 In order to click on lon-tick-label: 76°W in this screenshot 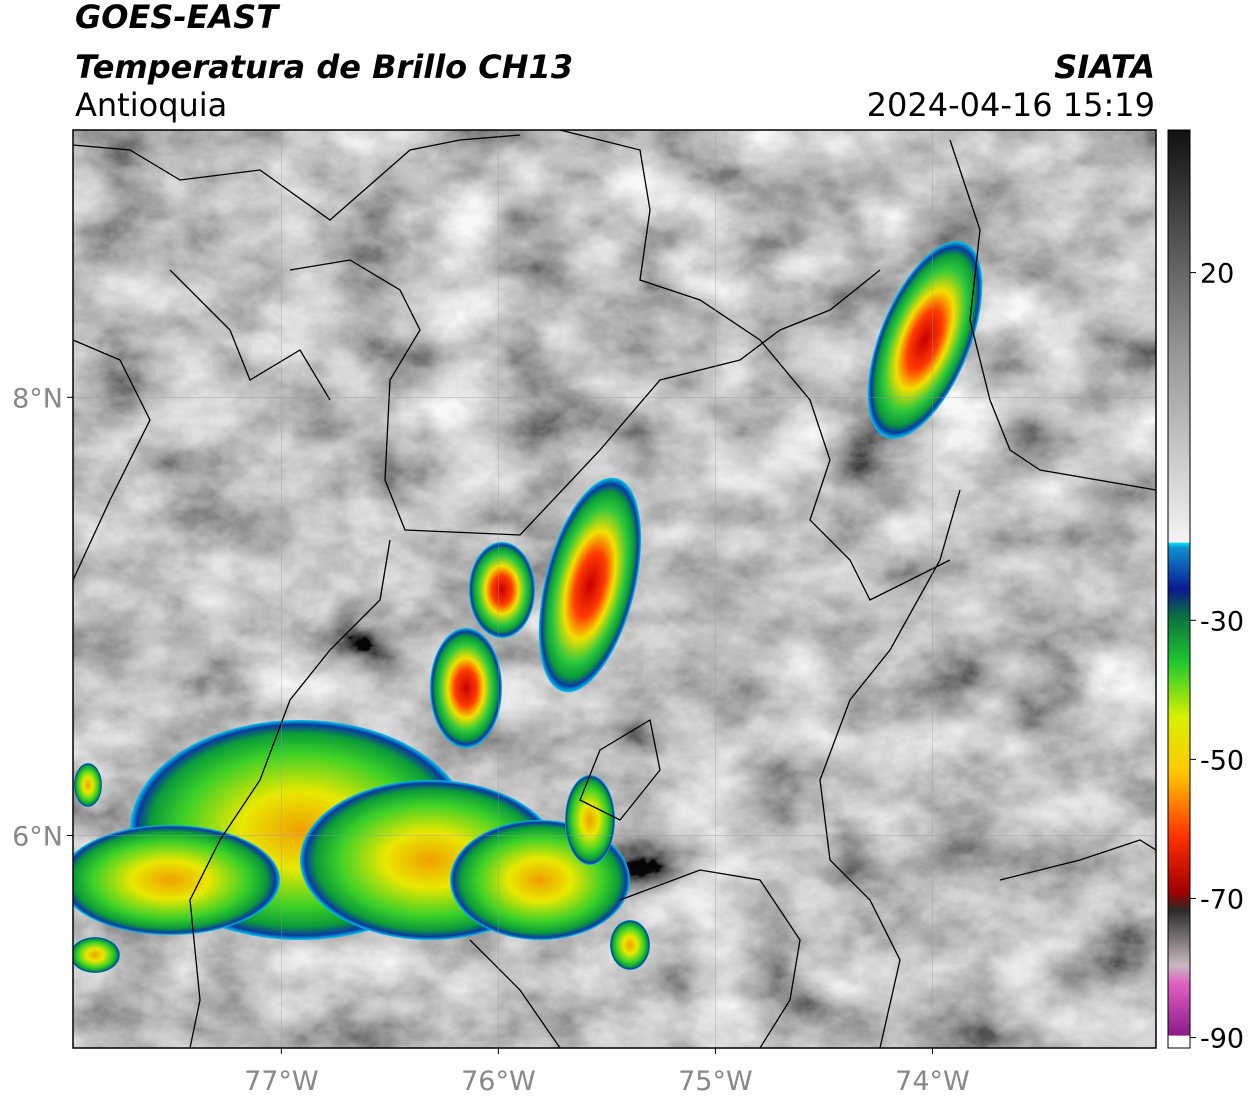, I will do `click(498, 1081)`.